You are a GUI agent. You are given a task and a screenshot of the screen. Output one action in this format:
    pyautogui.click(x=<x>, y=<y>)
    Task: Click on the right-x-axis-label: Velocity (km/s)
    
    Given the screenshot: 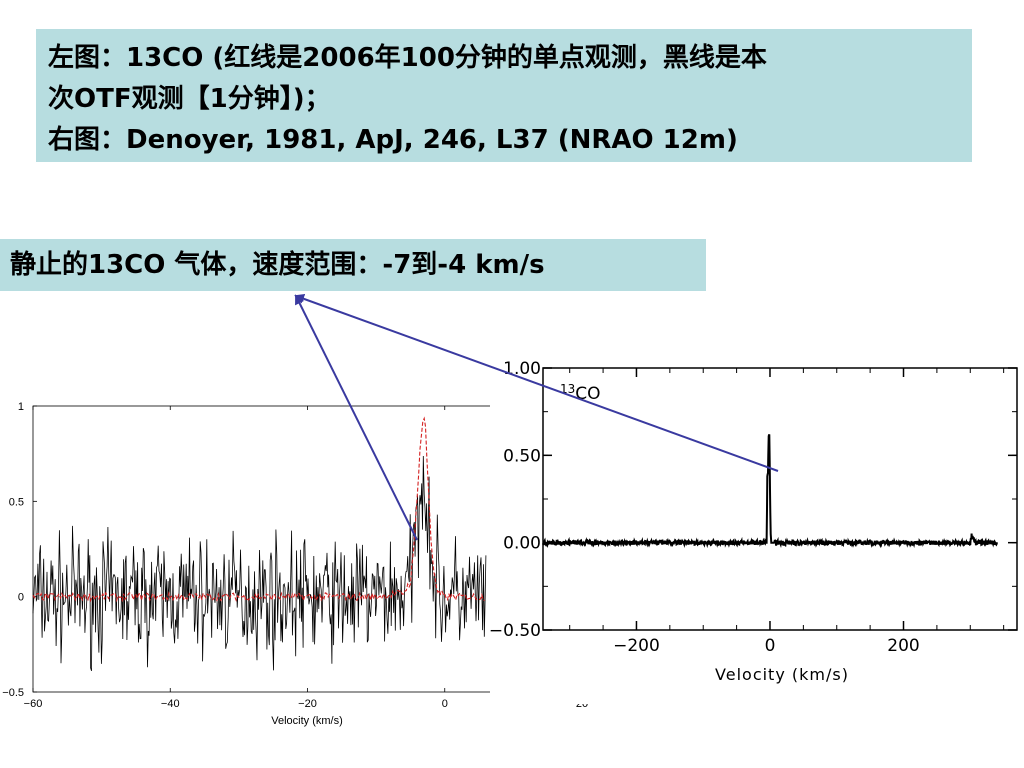 What is the action you would take?
    pyautogui.click(x=782, y=674)
    